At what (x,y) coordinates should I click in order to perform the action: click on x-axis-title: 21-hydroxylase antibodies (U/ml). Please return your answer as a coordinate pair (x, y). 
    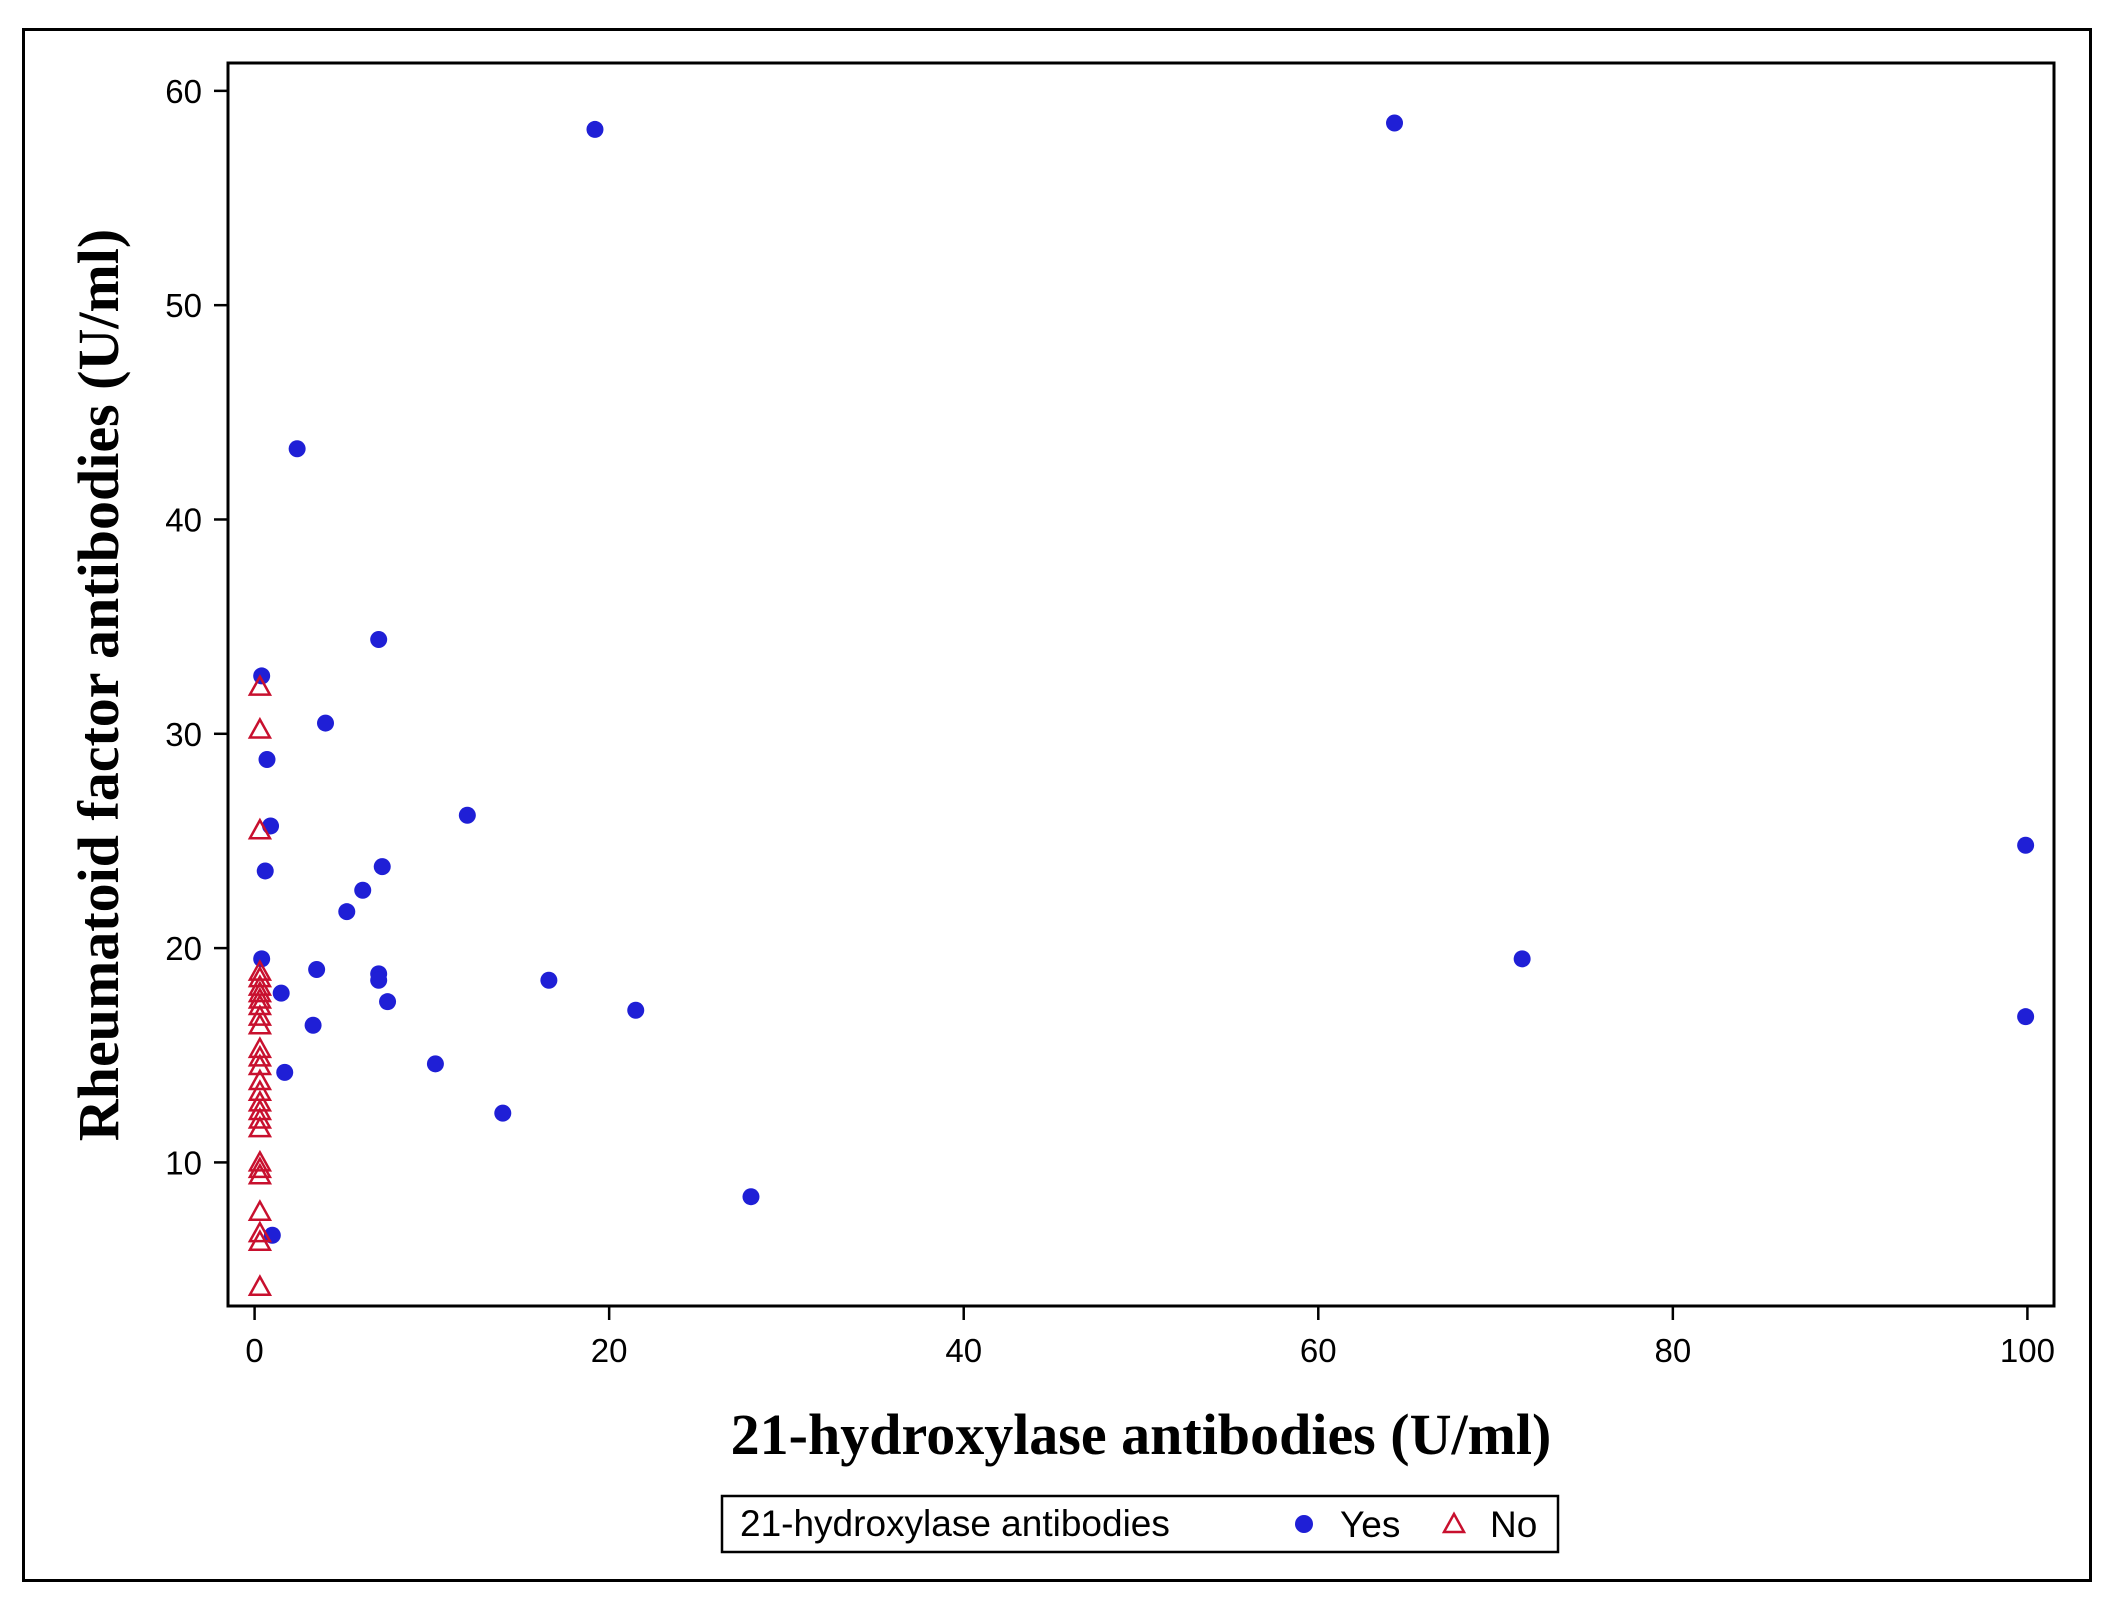
    Looking at the image, I should click on (1141, 1434).